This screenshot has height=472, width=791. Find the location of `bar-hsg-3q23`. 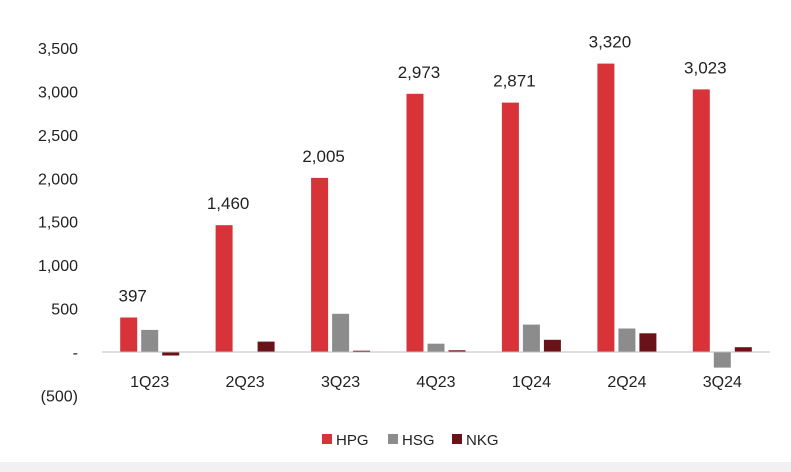

bar-hsg-3q23 is located at coordinates (341, 332).